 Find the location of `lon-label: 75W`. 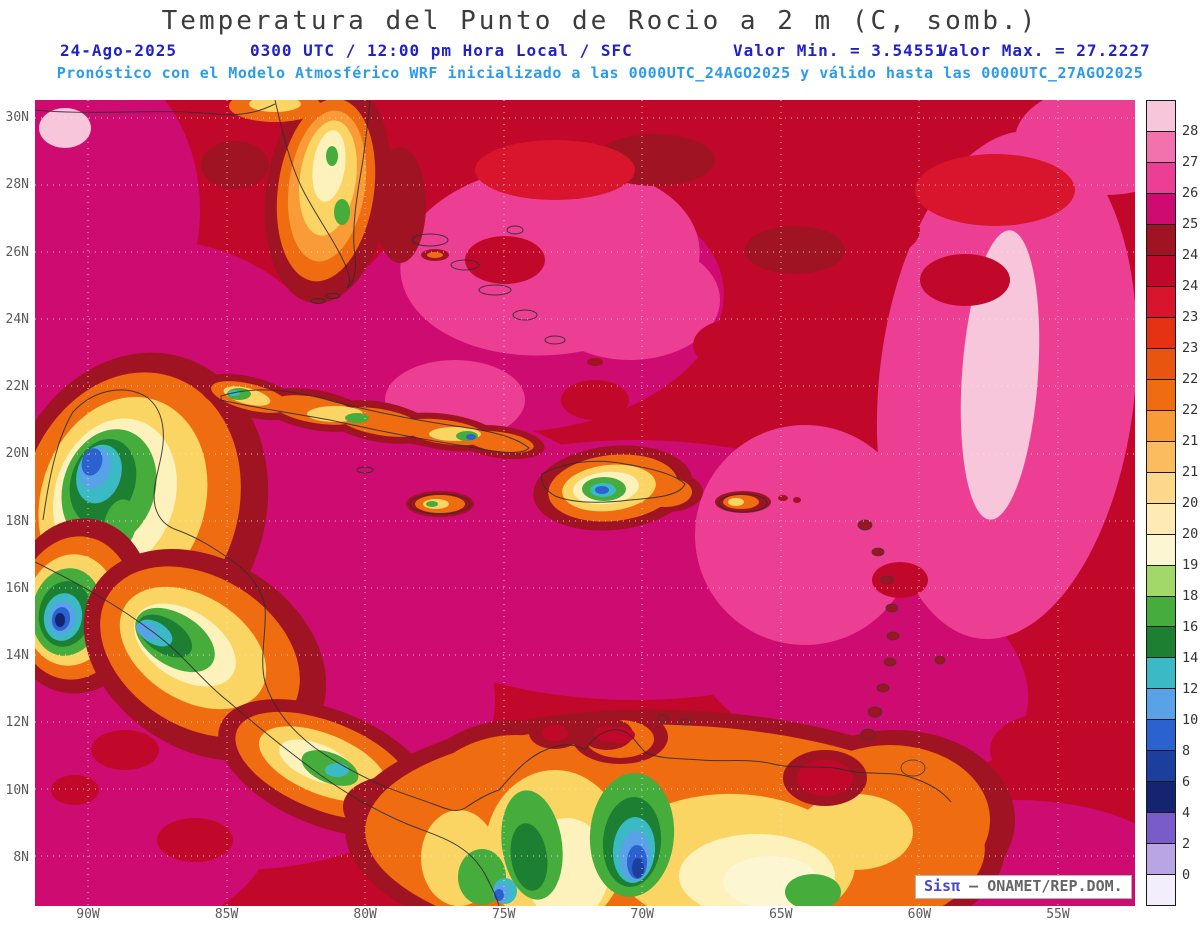

lon-label: 75W is located at coordinates (503, 914).